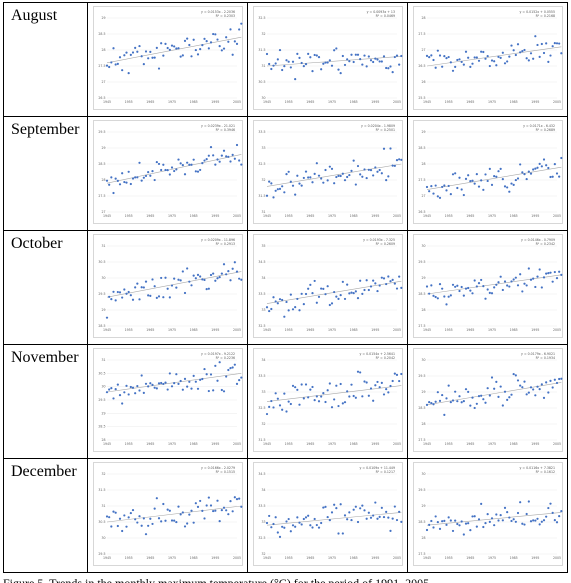  Describe the element at coordinates (378, 126) in the screenshot. I see `trend-equation: y = 0.0204x - 1.9809` at that location.